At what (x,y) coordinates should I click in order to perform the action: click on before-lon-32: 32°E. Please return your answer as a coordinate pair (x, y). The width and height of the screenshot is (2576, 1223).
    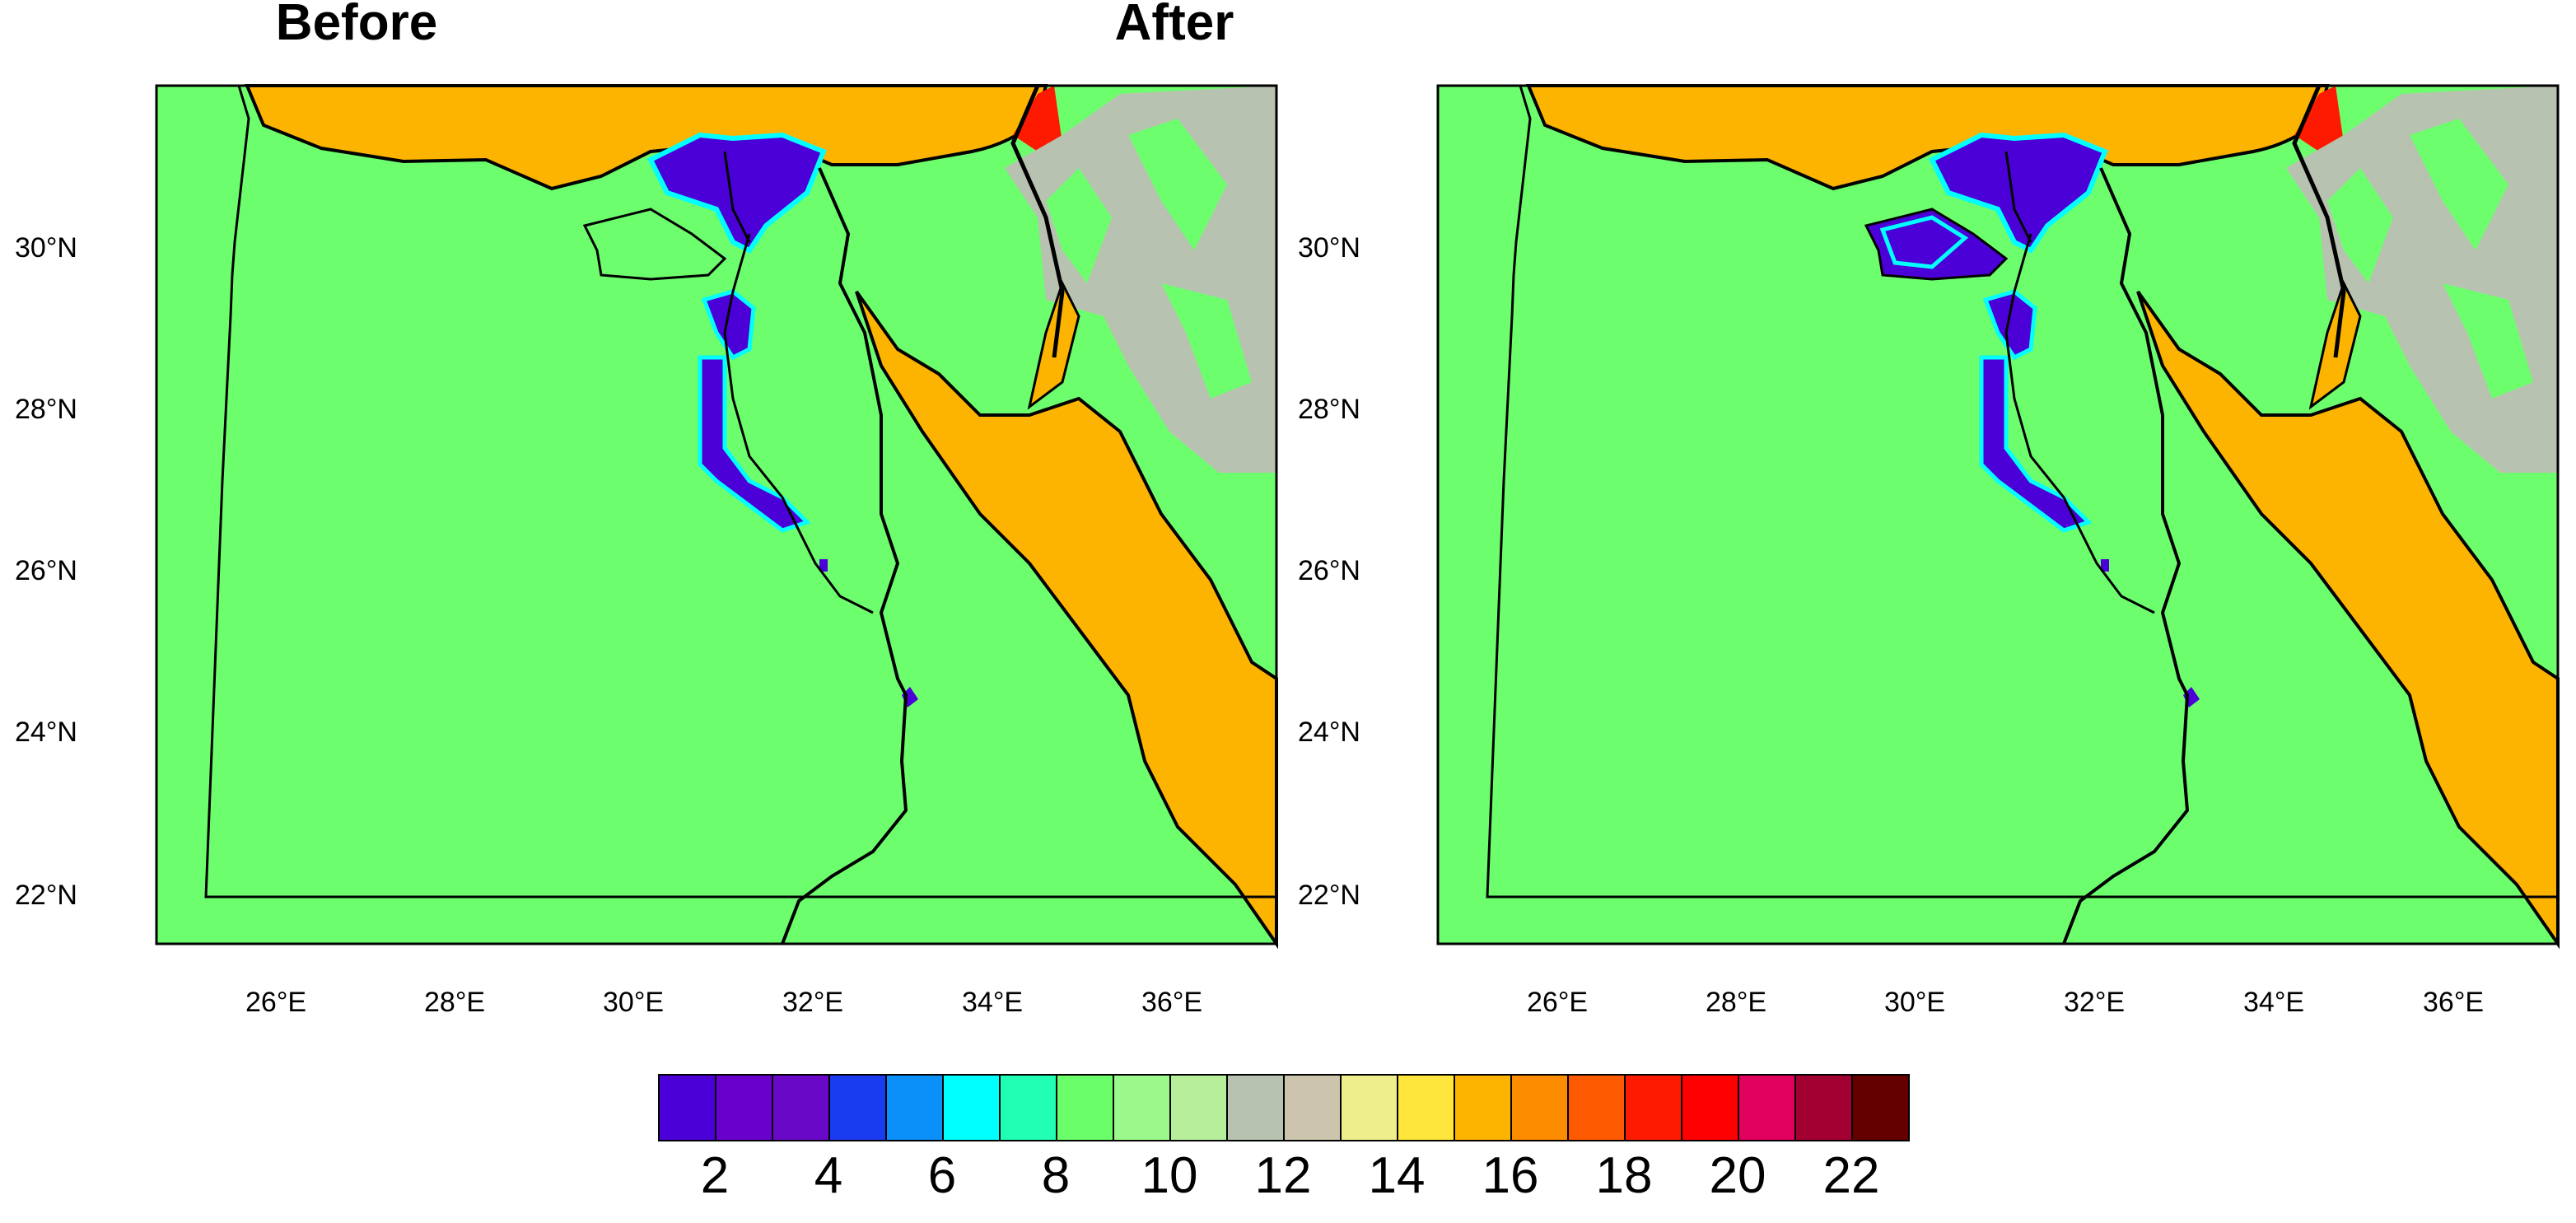
    Looking at the image, I should click on (813, 1002).